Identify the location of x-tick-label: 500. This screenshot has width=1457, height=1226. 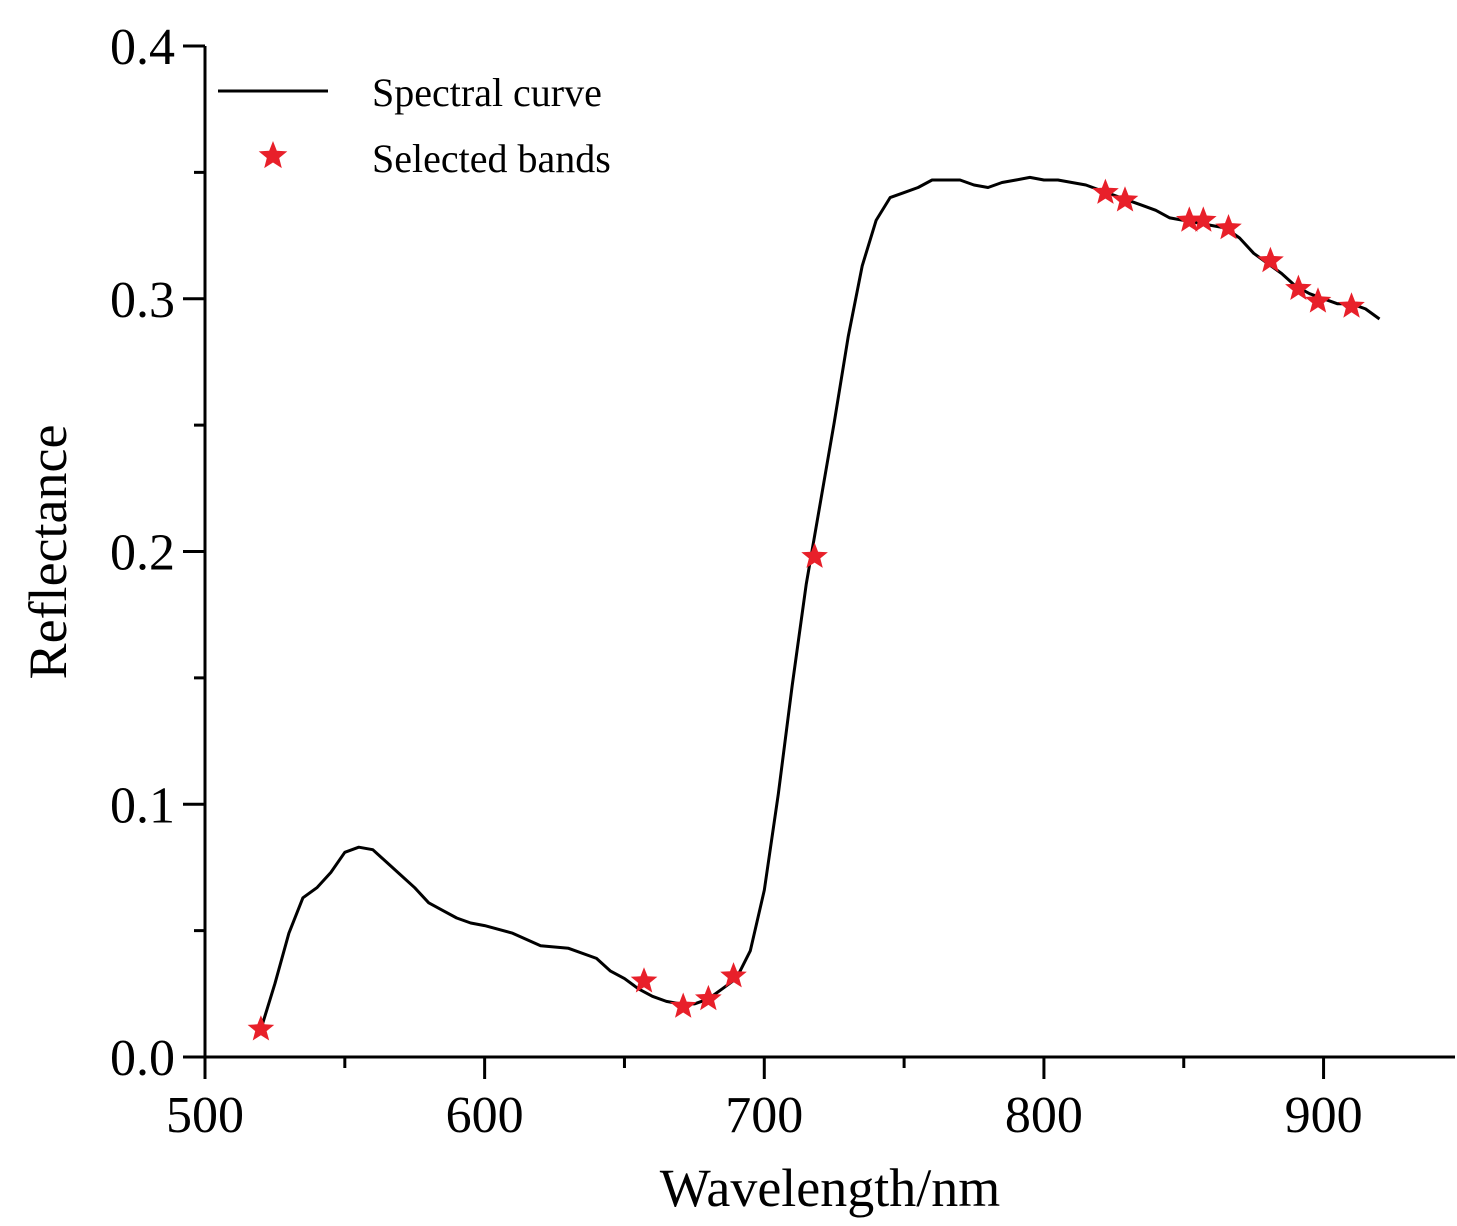
(205, 1115).